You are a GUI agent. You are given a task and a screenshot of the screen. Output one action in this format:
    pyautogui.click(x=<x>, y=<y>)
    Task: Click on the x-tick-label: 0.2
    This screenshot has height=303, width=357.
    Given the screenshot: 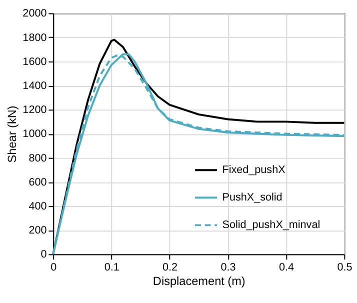 What is the action you would take?
    pyautogui.click(x=170, y=267)
    